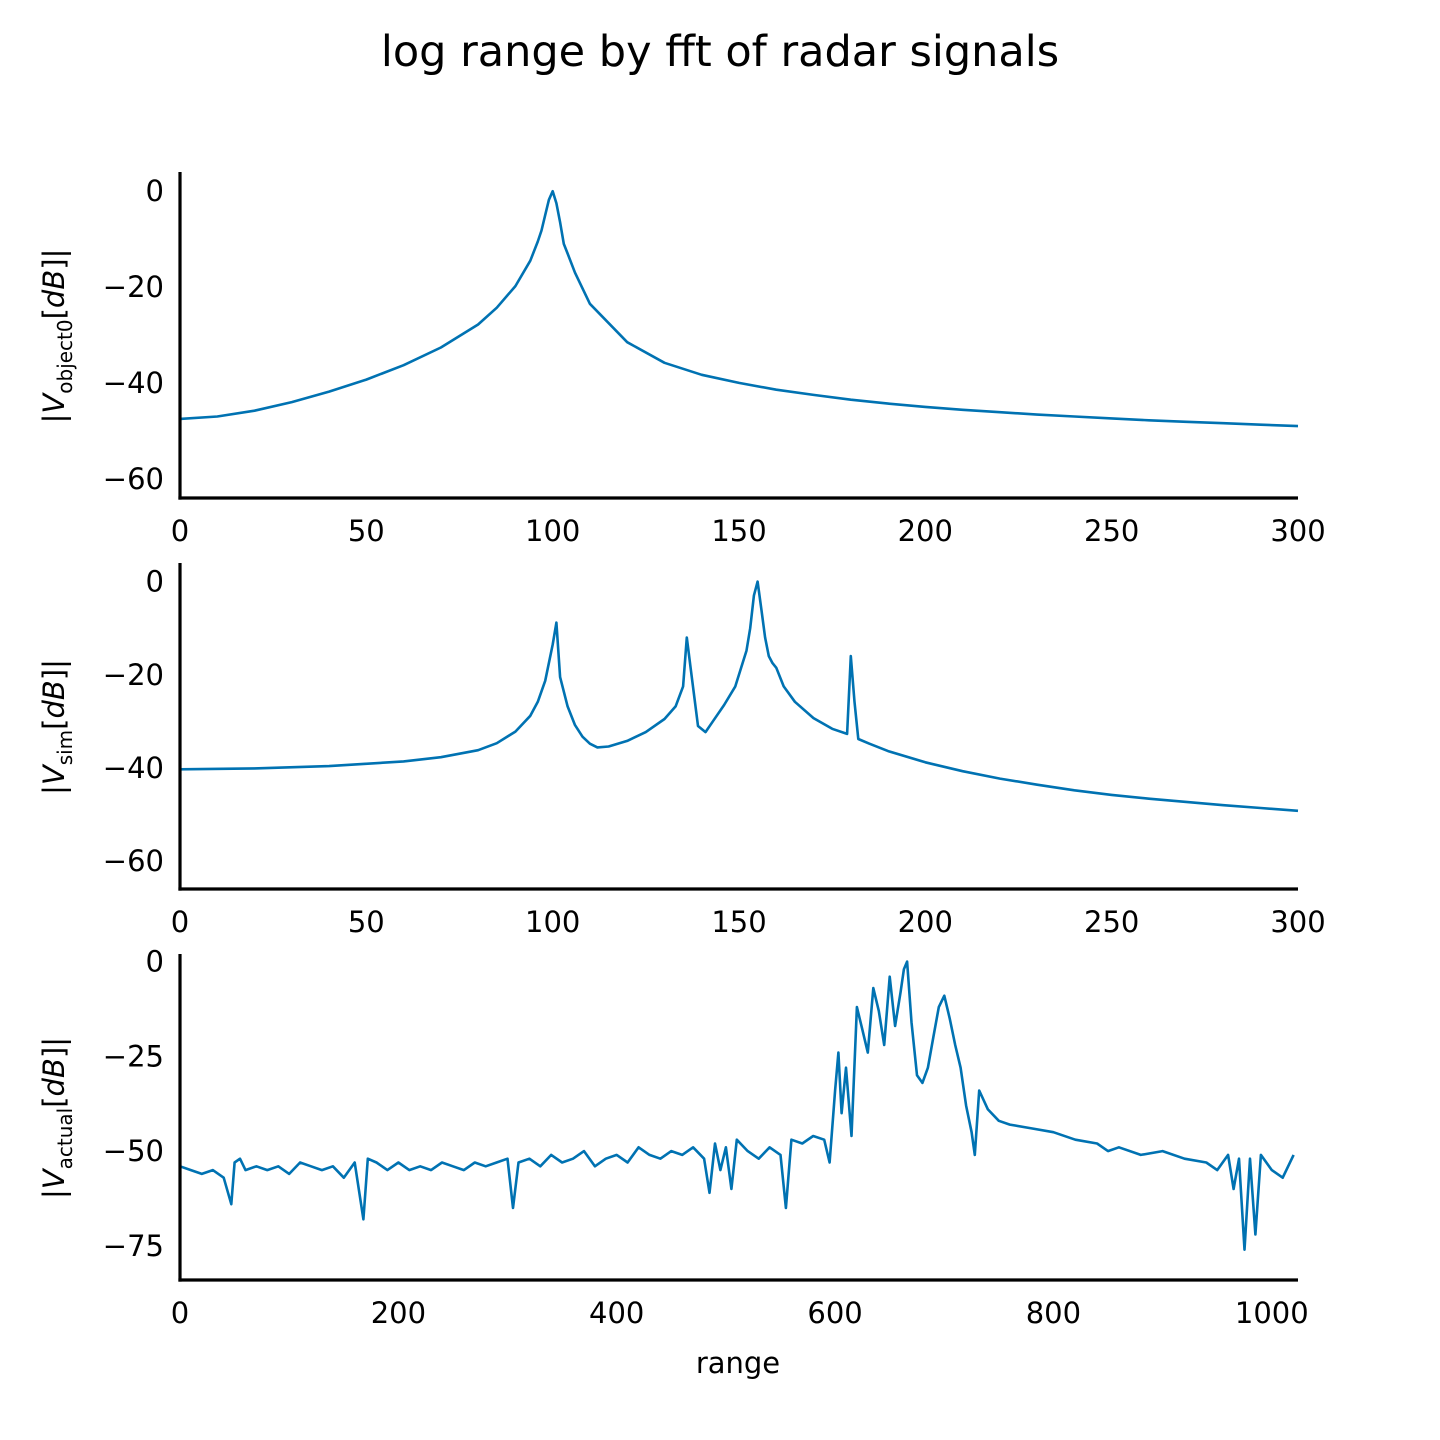  What do you see at coordinates (738, 922) in the screenshot?
I see `x-tick-label-sim: 150` at bounding box center [738, 922].